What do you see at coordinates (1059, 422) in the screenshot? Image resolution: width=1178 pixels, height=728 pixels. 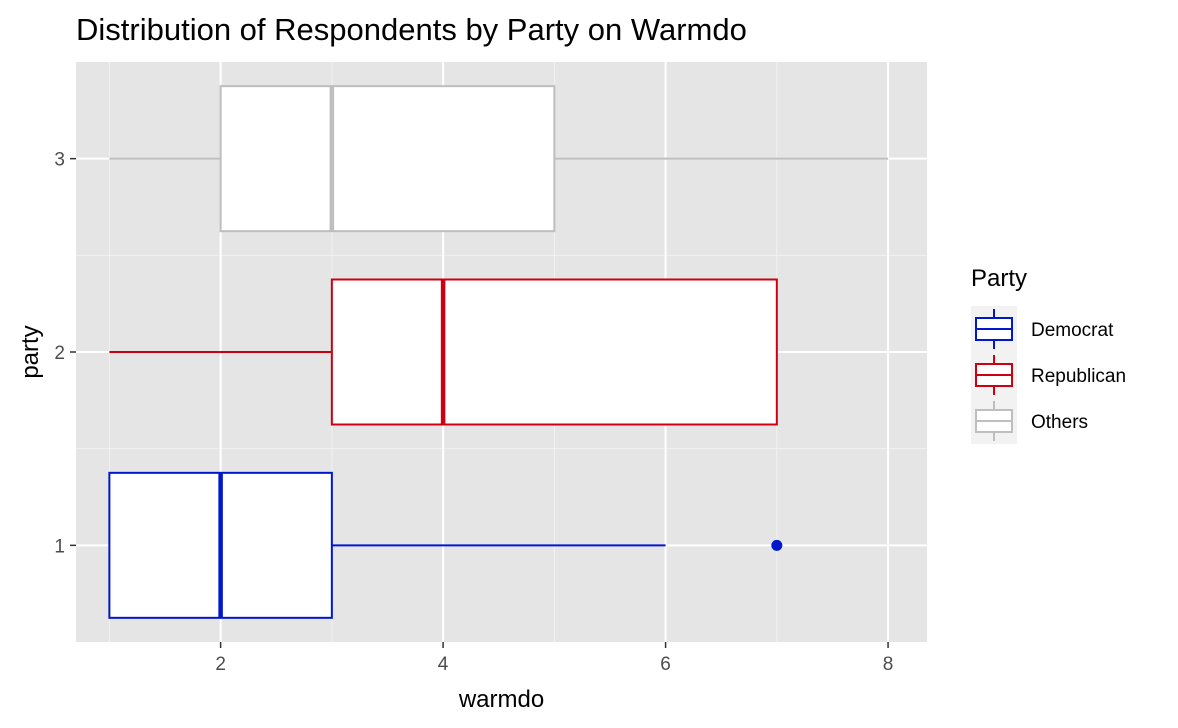 I see `legend-label: Others` at bounding box center [1059, 422].